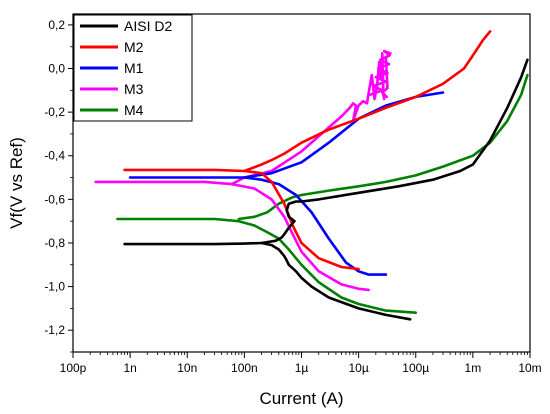 This screenshot has height=414, width=550. I want to click on legend-label: M1, so click(134, 68).